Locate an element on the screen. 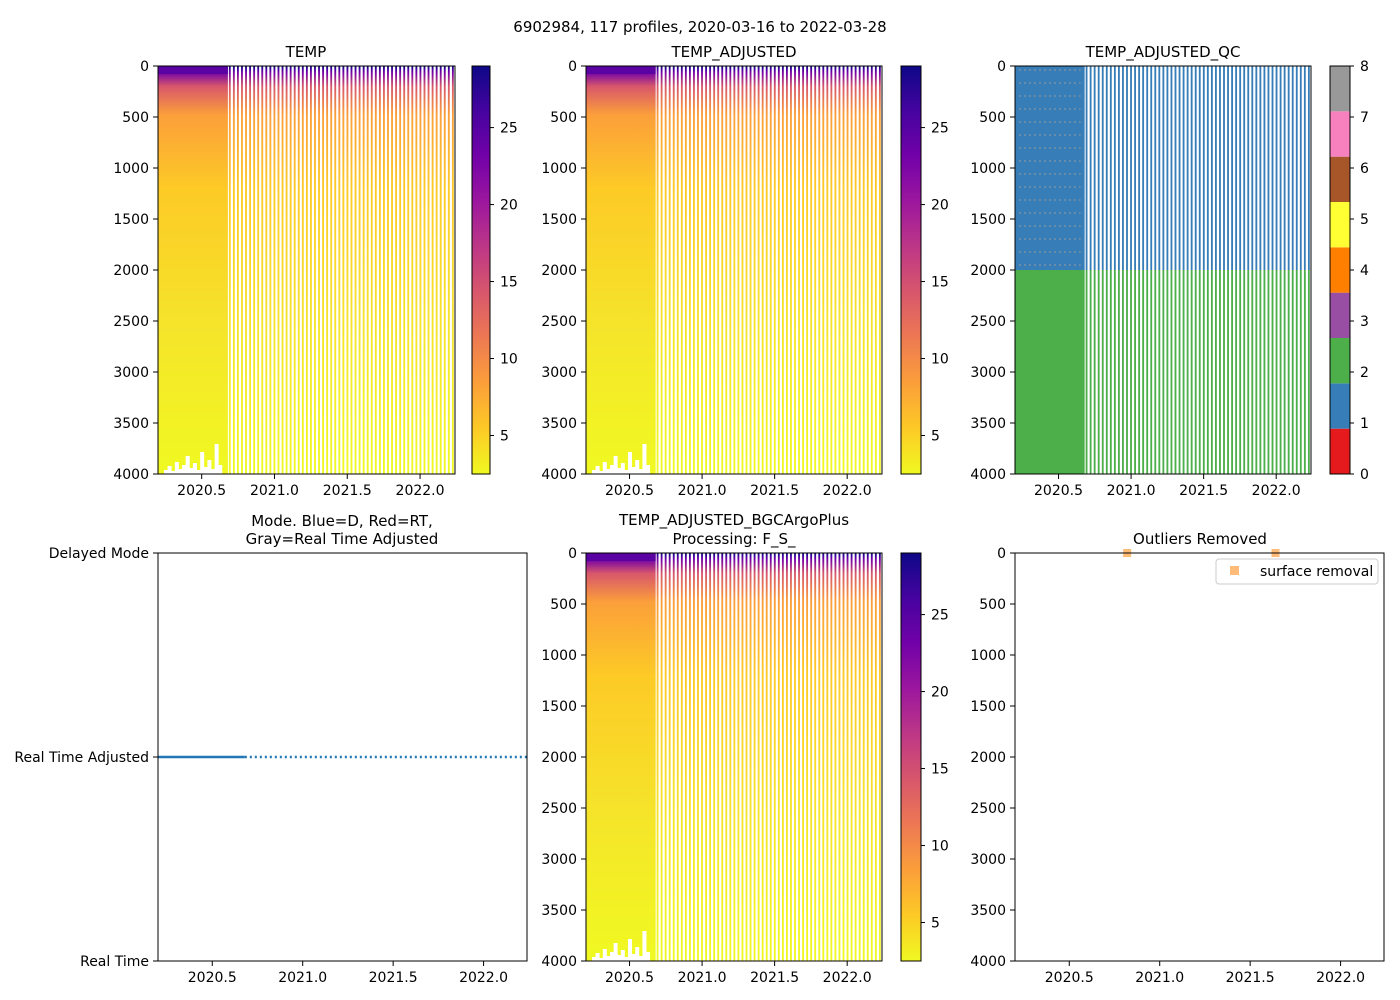 The height and width of the screenshot is (1000, 1400). colorbar-tick-label: 5 is located at coordinates (935, 924).